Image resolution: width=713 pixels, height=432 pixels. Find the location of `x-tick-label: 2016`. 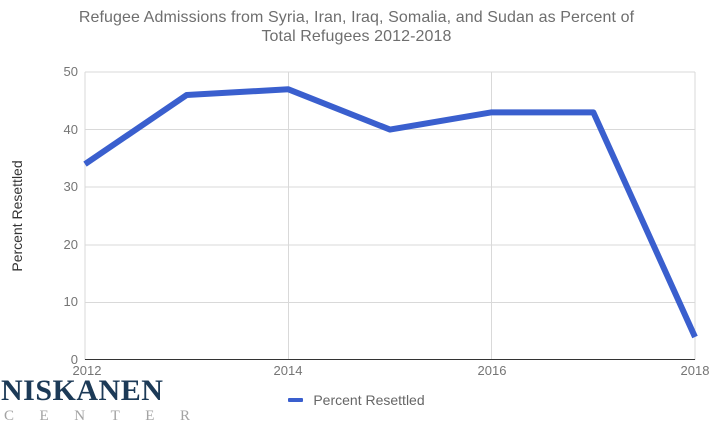

x-tick-label: 2016 is located at coordinates (492, 370).